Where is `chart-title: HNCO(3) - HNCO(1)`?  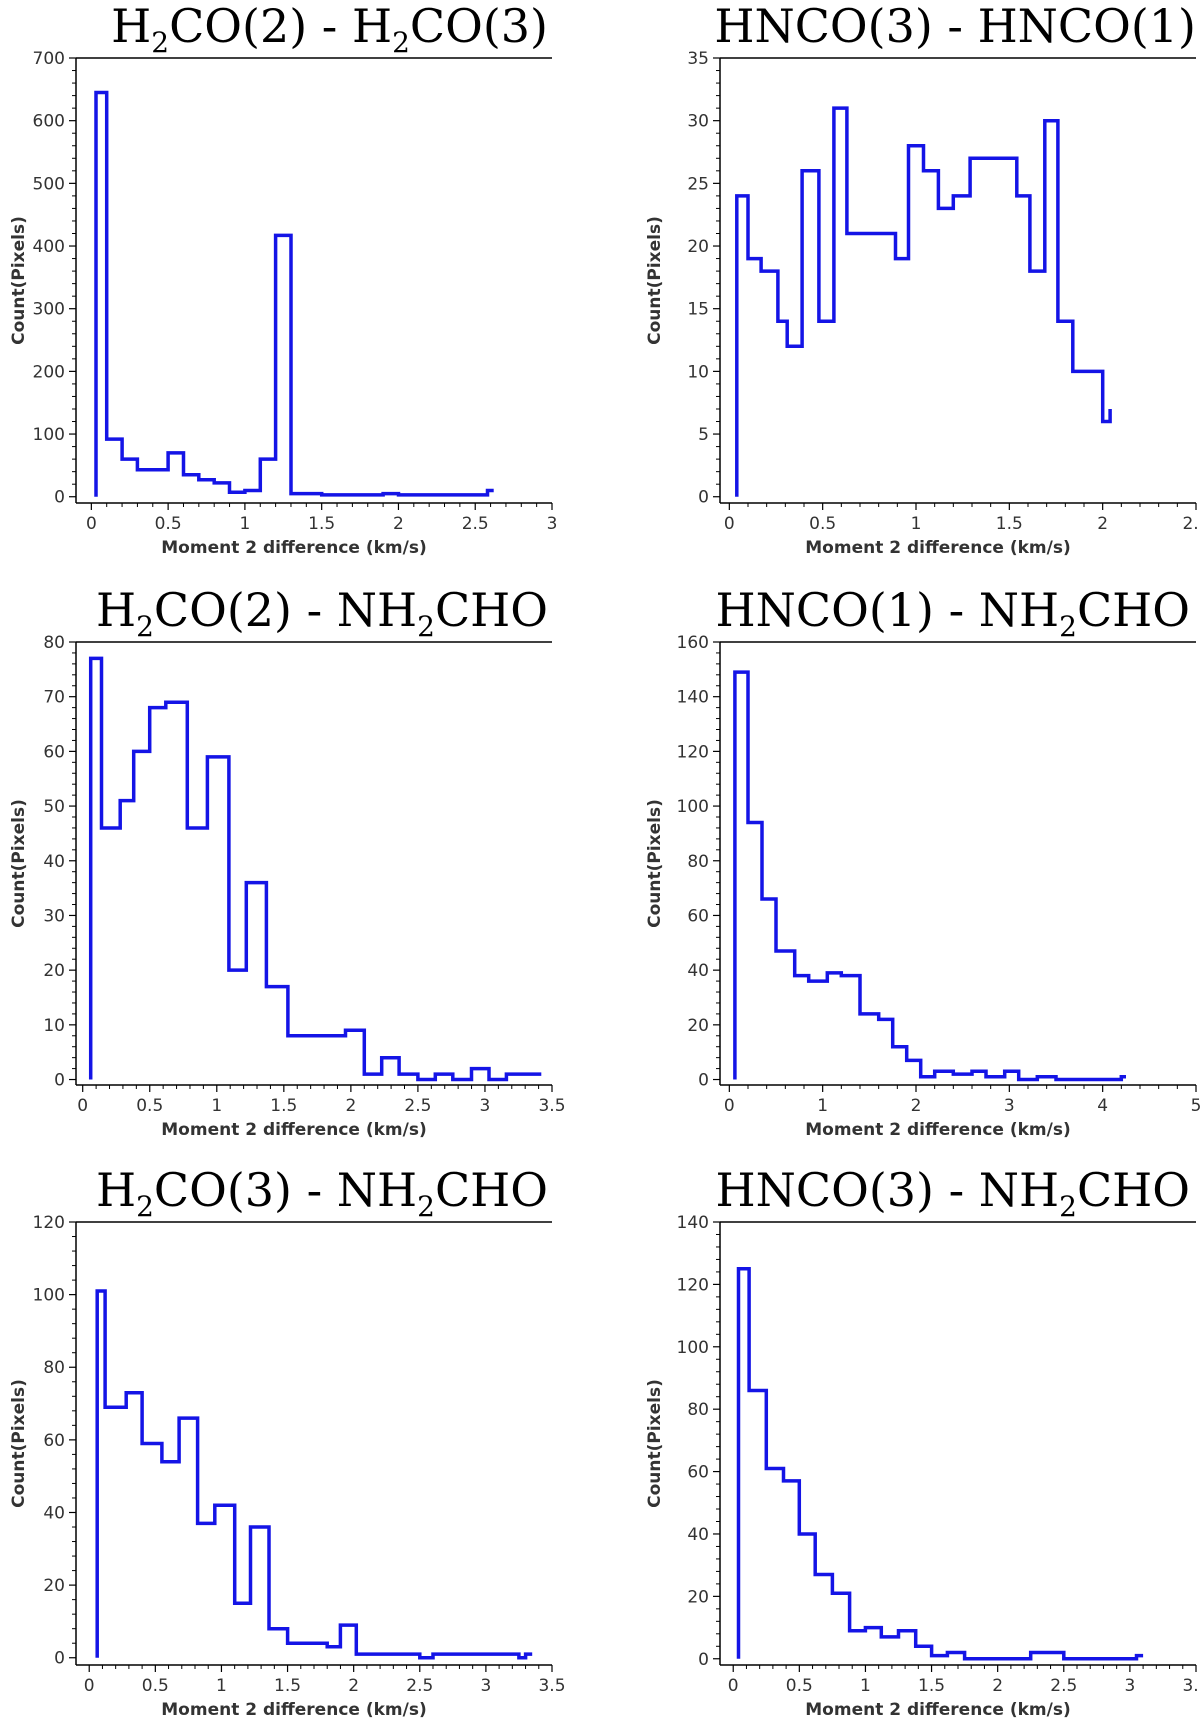
chart-title: HNCO(3) - HNCO(1) is located at coordinates (955, 26).